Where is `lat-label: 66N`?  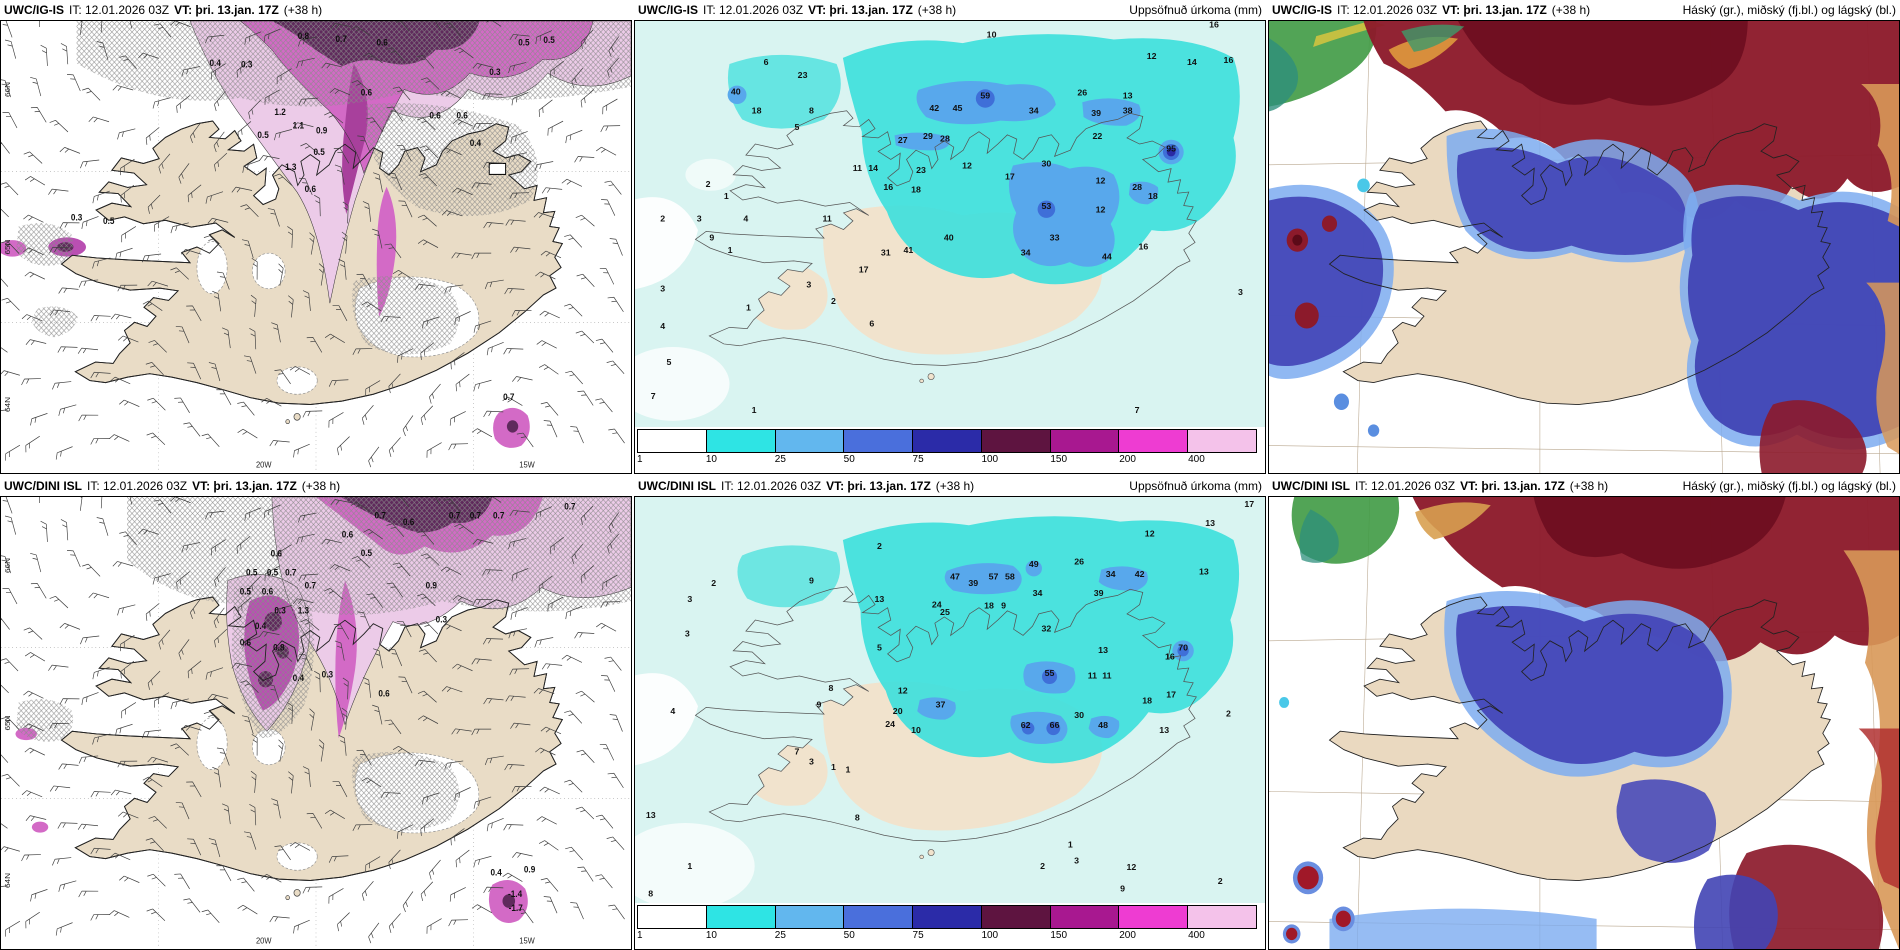
lat-label: 66N is located at coordinates (7, 565).